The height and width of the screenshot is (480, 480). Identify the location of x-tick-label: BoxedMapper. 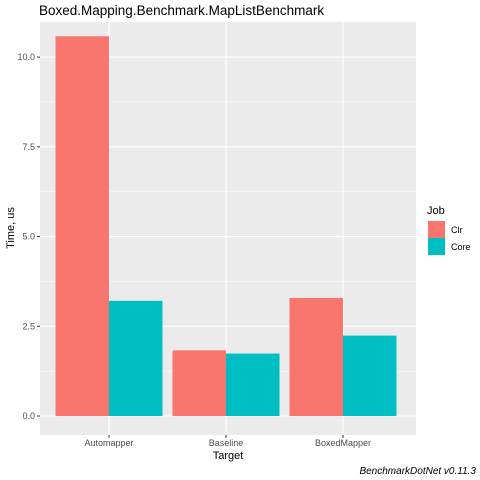
(343, 443).